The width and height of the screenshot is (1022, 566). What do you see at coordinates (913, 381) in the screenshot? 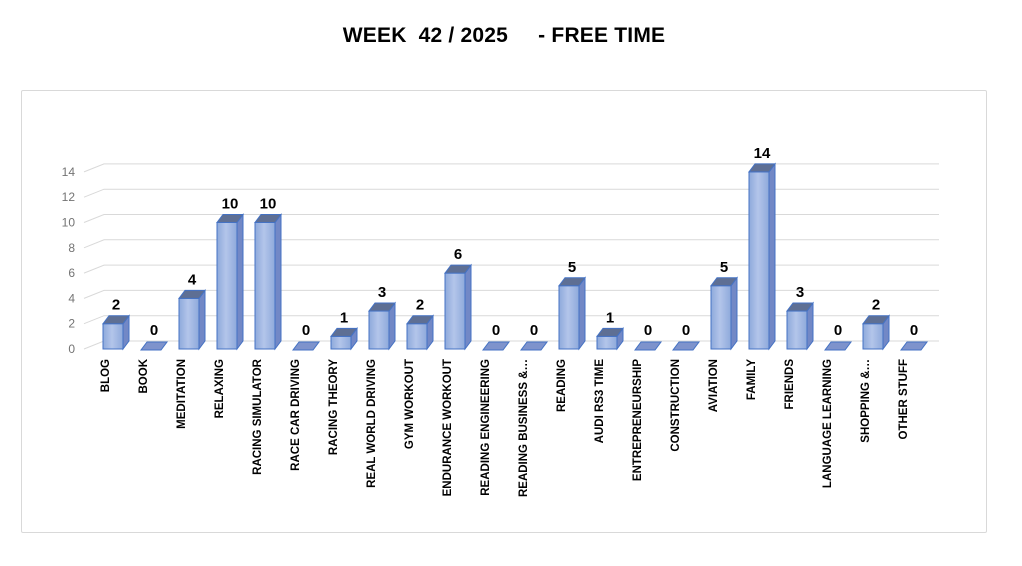
I see `bar-other-stuff: 0 OTHER STUFF` at bounding box center [913, 381].